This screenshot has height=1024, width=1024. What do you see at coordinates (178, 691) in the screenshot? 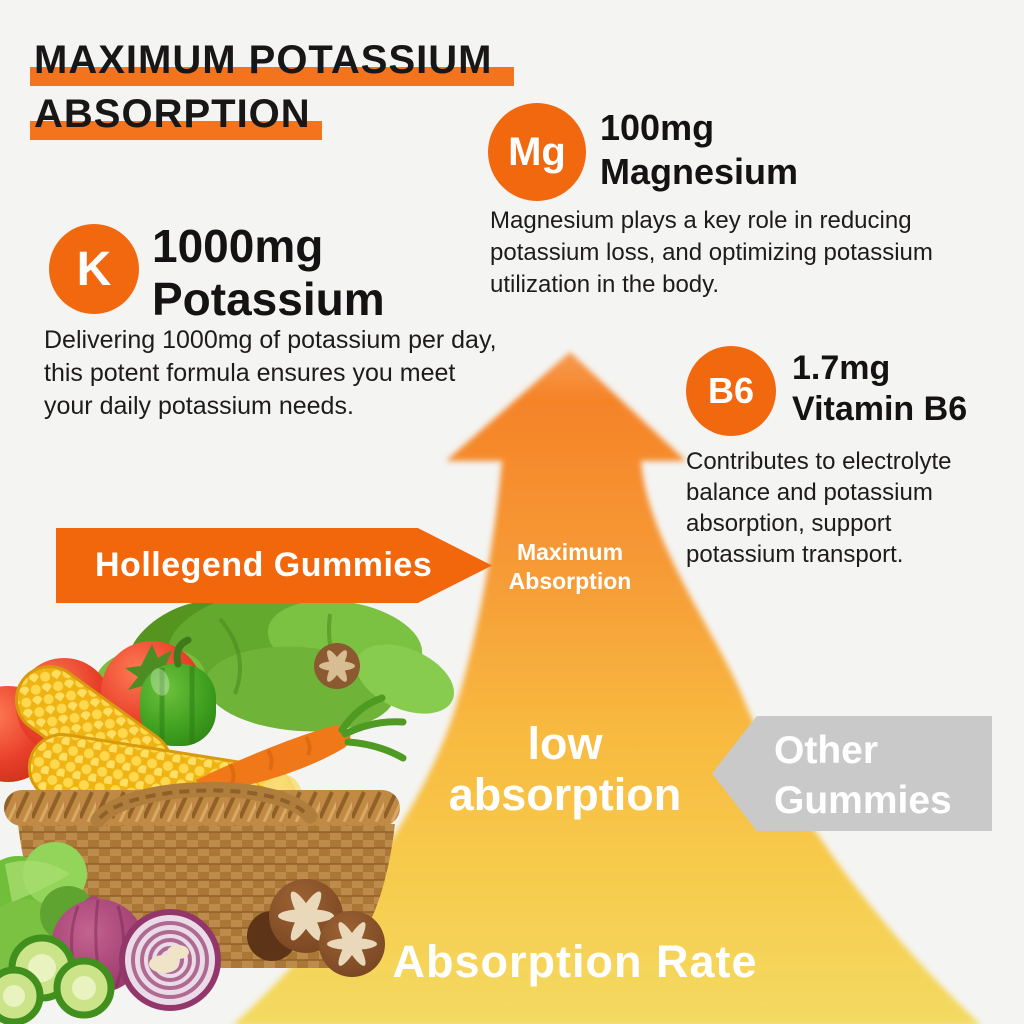
I see `green-pepper-icon` at bounding box center [178, 691].